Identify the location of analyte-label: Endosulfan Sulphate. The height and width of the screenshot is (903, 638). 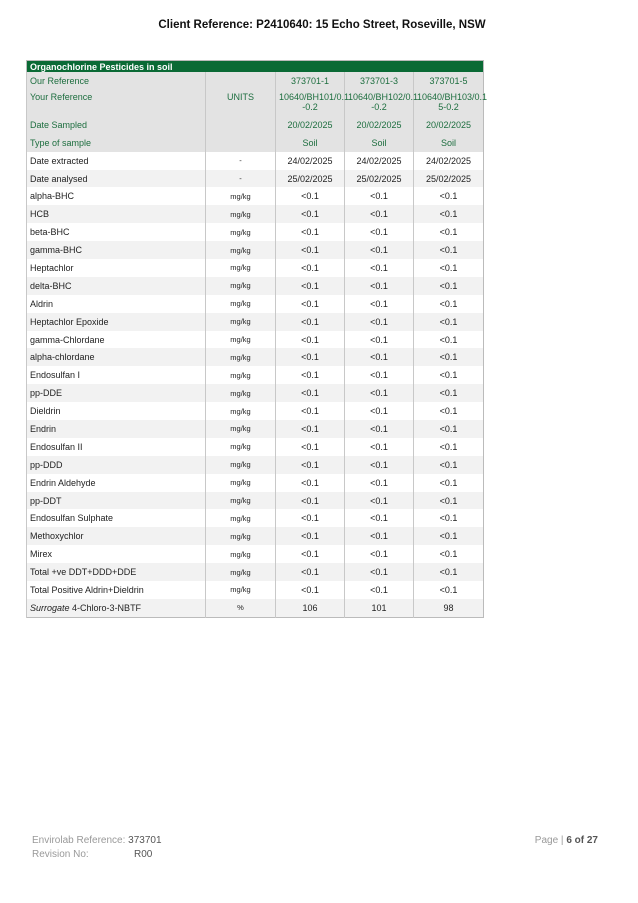
(72, 518).